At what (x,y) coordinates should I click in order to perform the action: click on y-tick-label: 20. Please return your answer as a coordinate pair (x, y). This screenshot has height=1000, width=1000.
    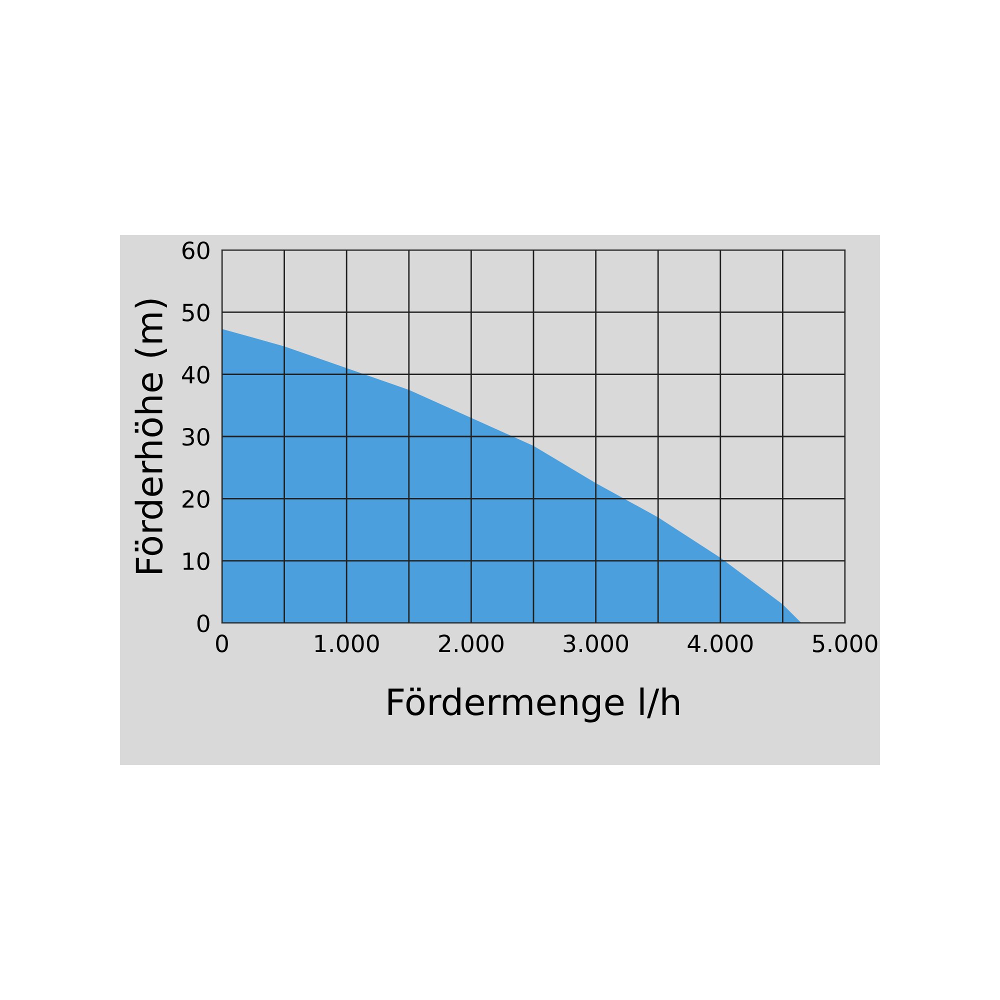
    Looking at the image, I should click on (196, 499).